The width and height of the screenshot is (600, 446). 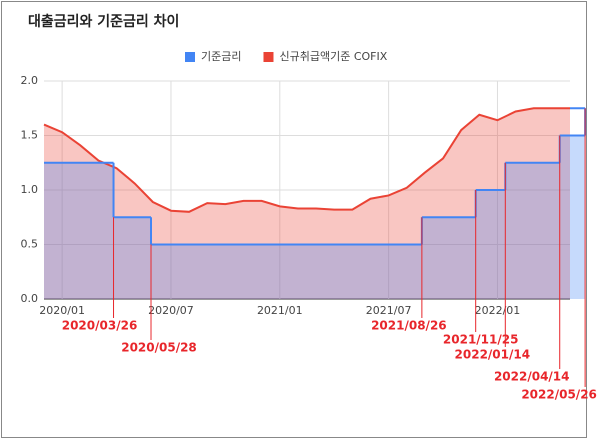 I want to click on legend-label: 기준금리, so click(x=221, y=56).